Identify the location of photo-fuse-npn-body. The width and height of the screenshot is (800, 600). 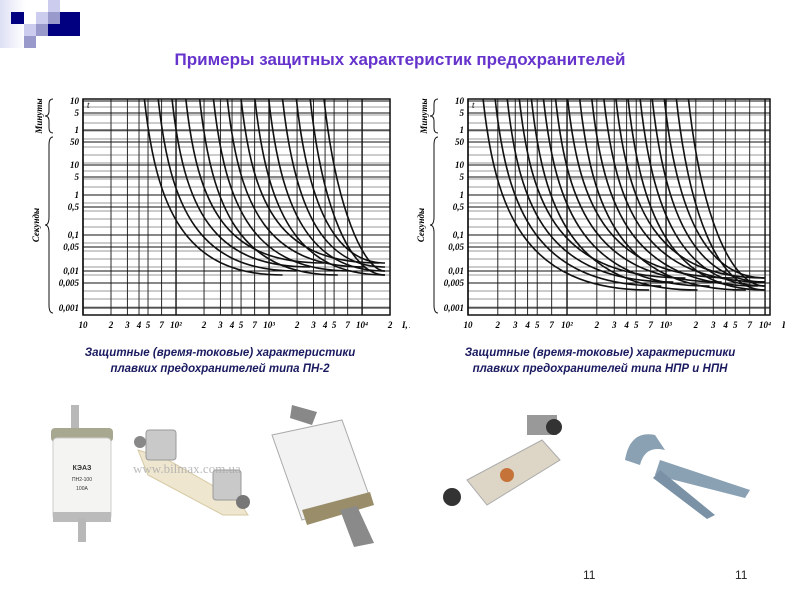
(322, 476).